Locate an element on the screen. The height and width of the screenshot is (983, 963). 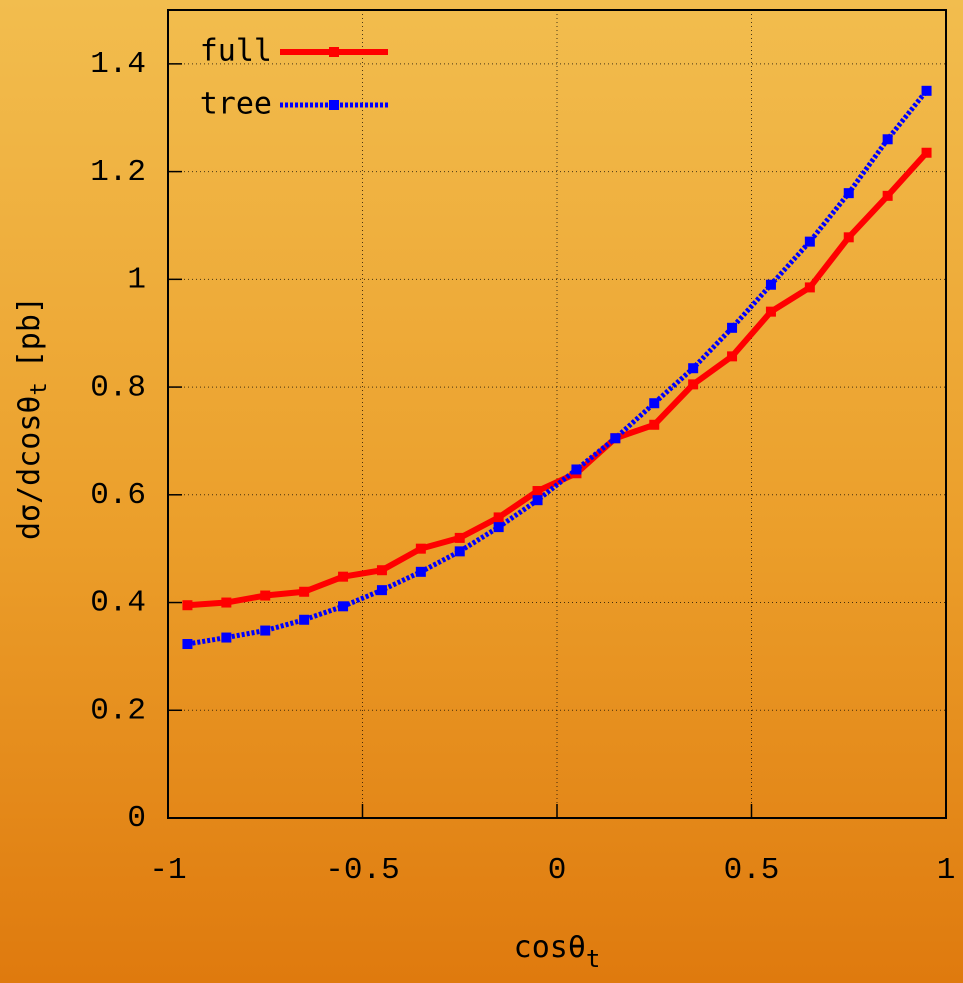
y-tick-label: 0.2 is located at coordinates (118, 710).